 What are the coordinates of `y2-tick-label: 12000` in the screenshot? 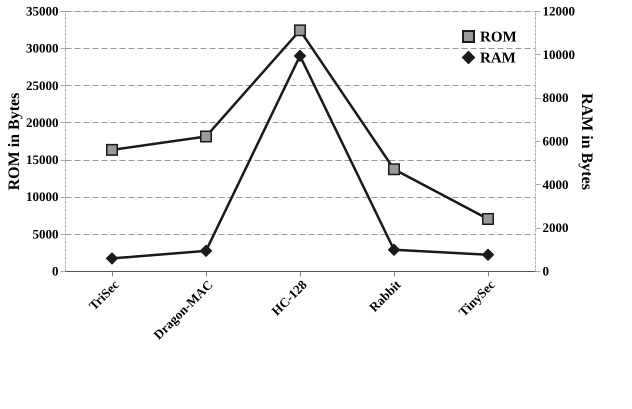 It's located at (558, 11).